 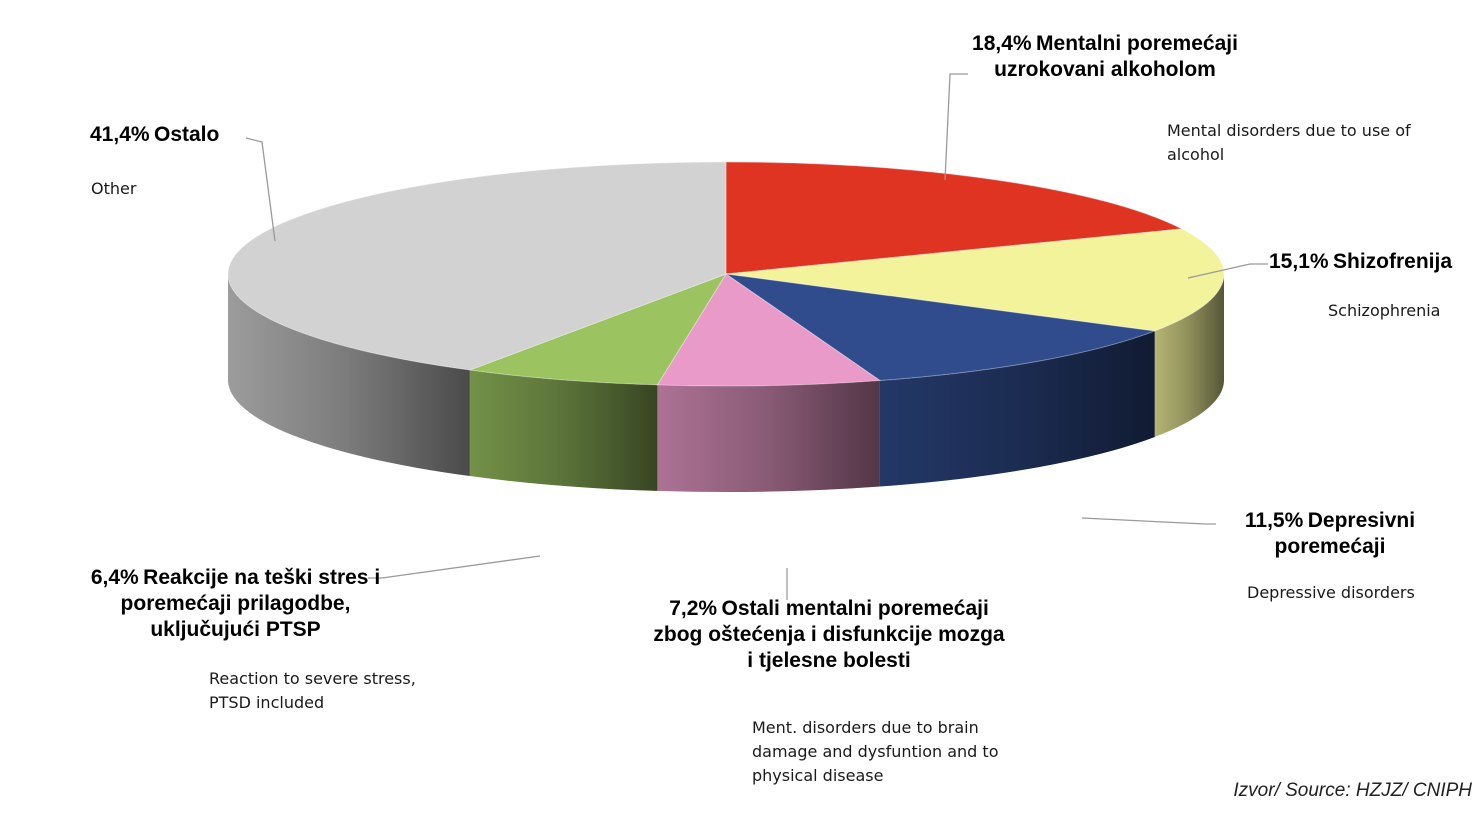 I want to click on label-other-en: Other, so click(x=151, y=189).